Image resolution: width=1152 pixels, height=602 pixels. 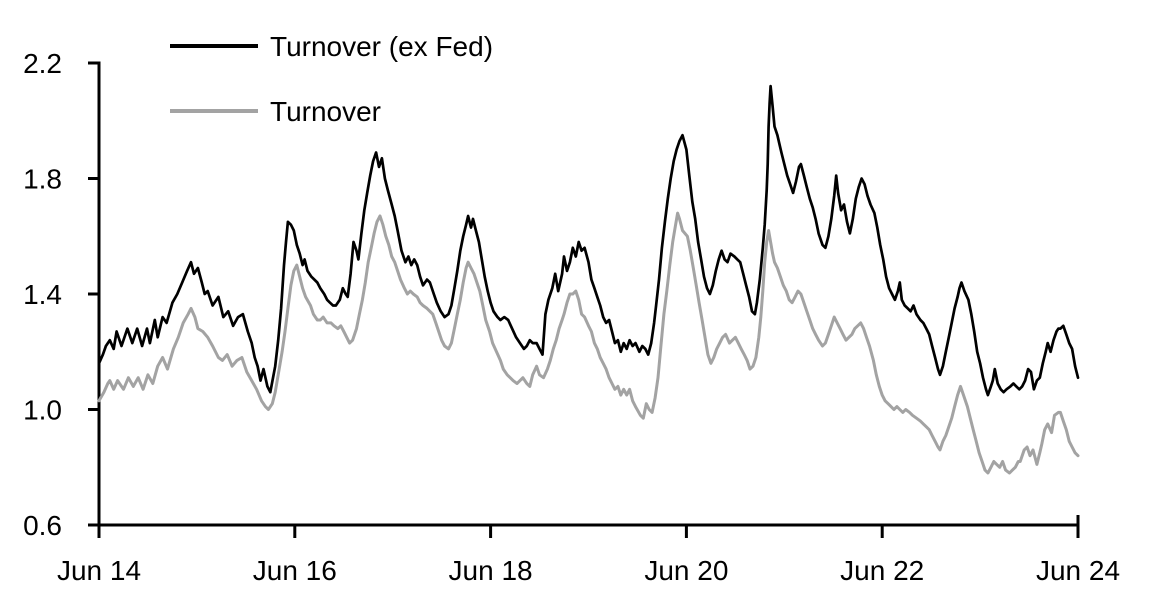 What do you see at coordinates (42, 178) in the screenshot?
I see `y-tick-label: 1.8` at bounding box center [42, 178].